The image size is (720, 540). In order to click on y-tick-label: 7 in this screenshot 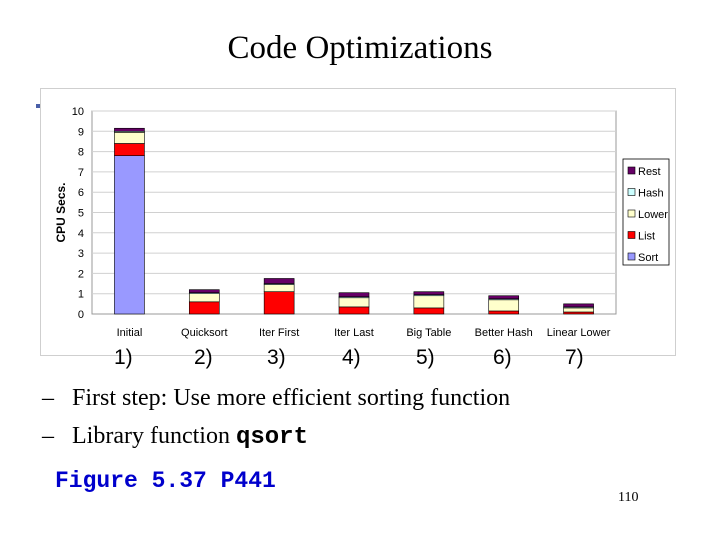, I will do `click(81, 173)`.